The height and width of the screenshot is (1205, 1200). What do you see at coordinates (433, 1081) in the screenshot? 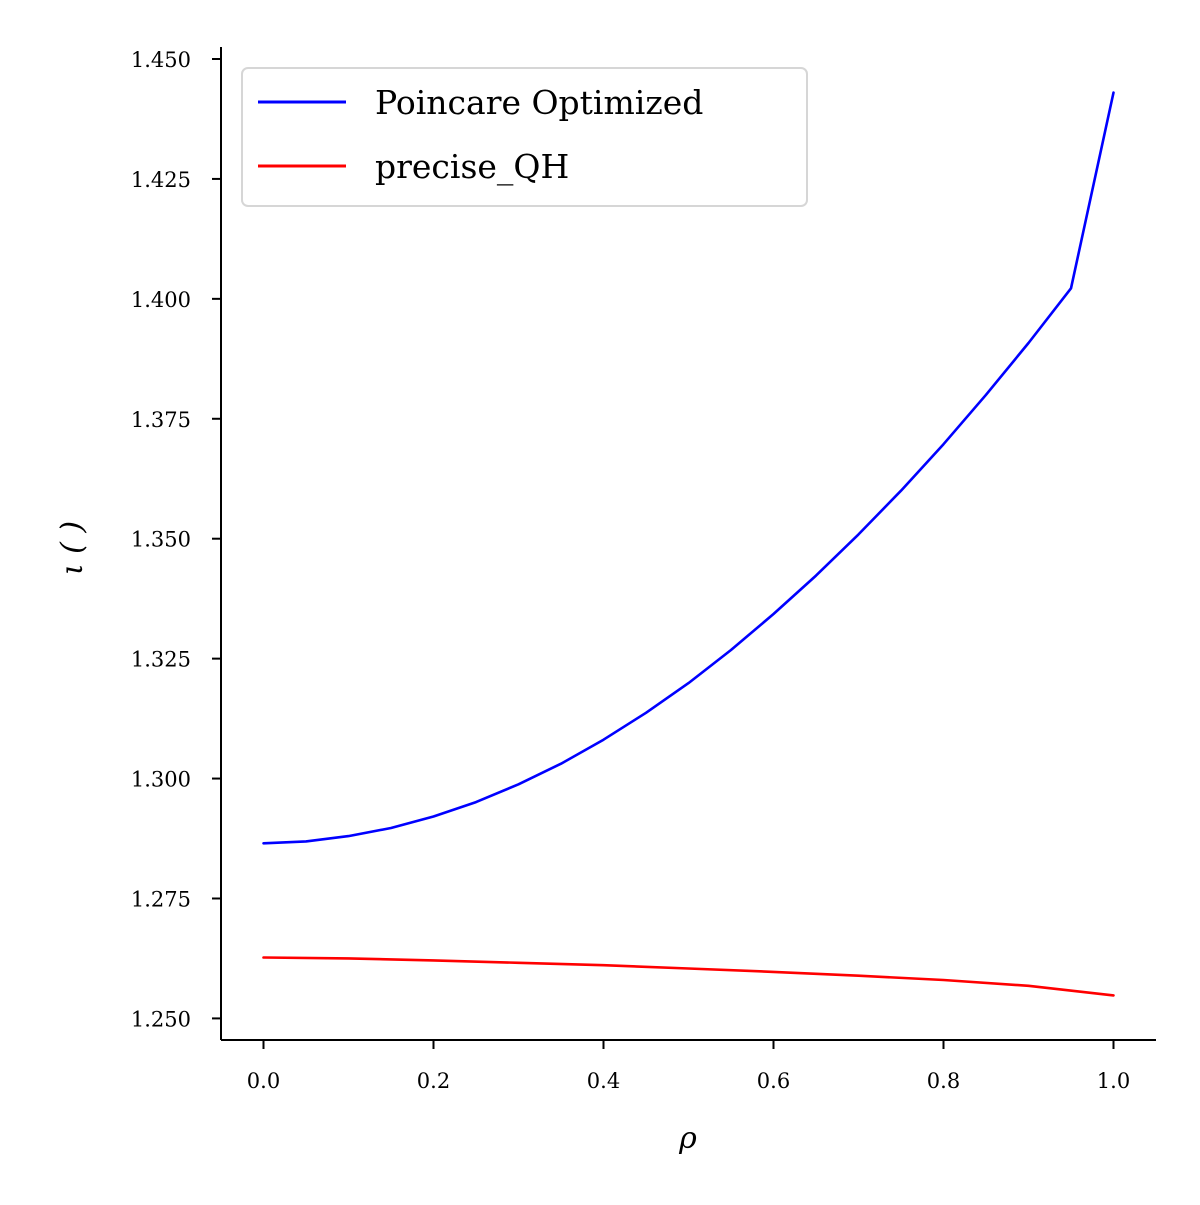
I see `x-tick-label: 0.2` at bounding box center [433, 1081].